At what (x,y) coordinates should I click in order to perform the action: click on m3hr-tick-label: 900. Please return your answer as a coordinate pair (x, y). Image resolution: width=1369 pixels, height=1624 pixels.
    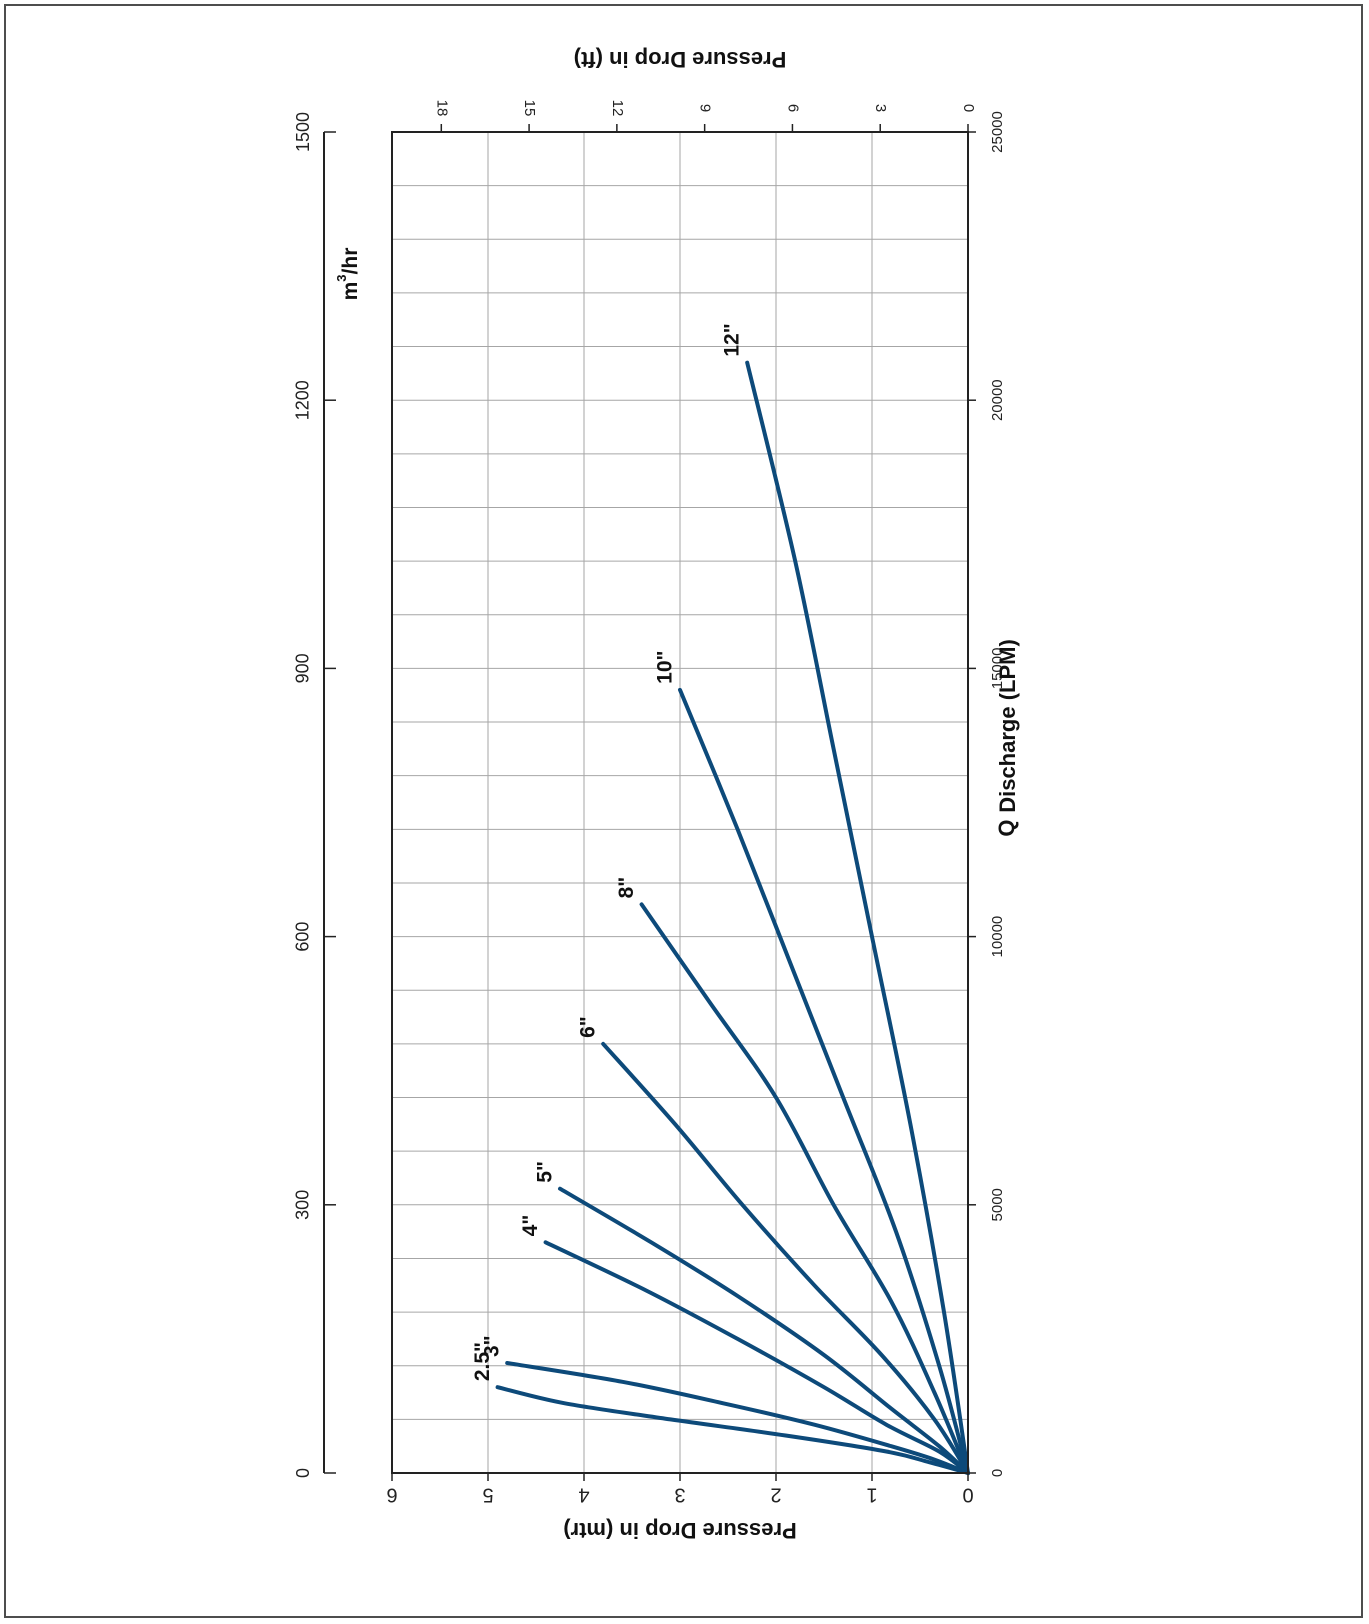
    Looking at the image, I should click on (303, 668).